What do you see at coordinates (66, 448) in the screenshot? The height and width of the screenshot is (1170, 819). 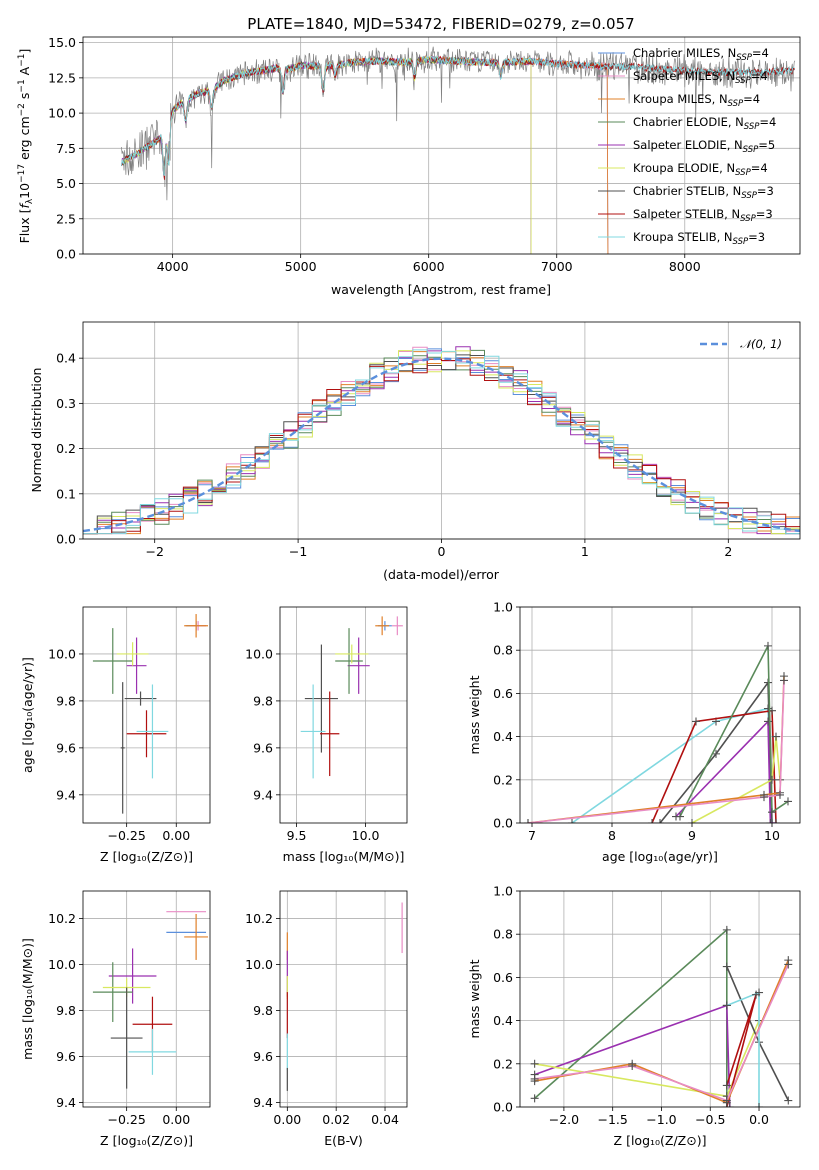 I see `y-tick-label: 0.2` at bounding box center [66, 448].